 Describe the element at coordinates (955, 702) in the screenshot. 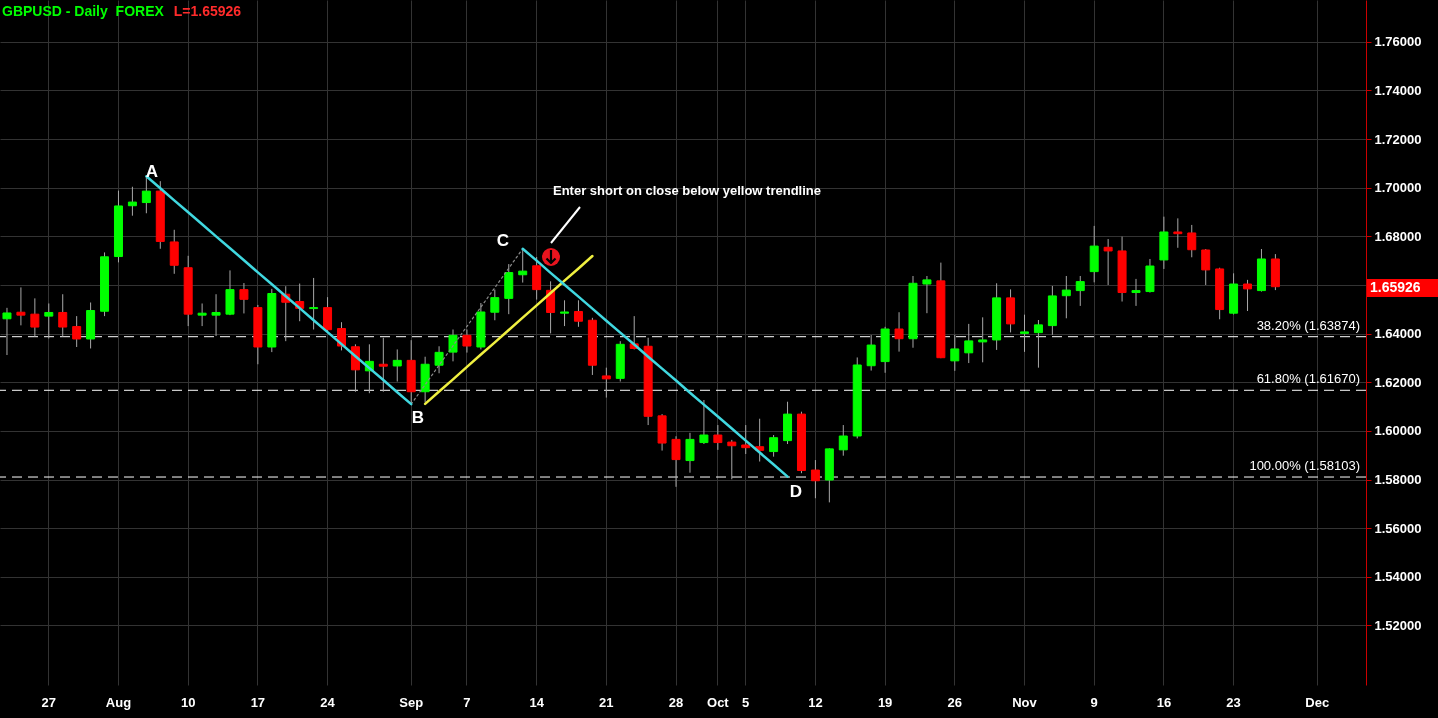

I see `x-tick-label: 26` at that location.